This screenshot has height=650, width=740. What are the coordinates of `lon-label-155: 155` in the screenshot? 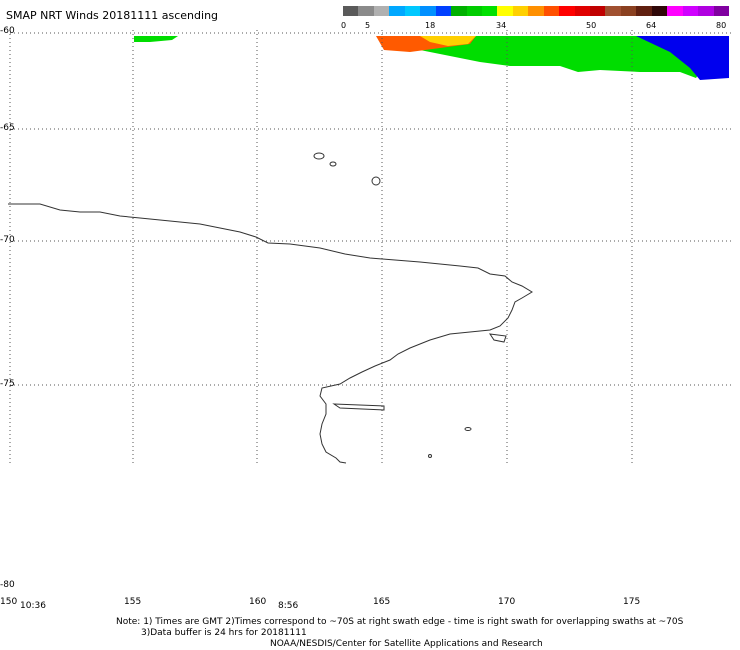 It's located at (133, 602).